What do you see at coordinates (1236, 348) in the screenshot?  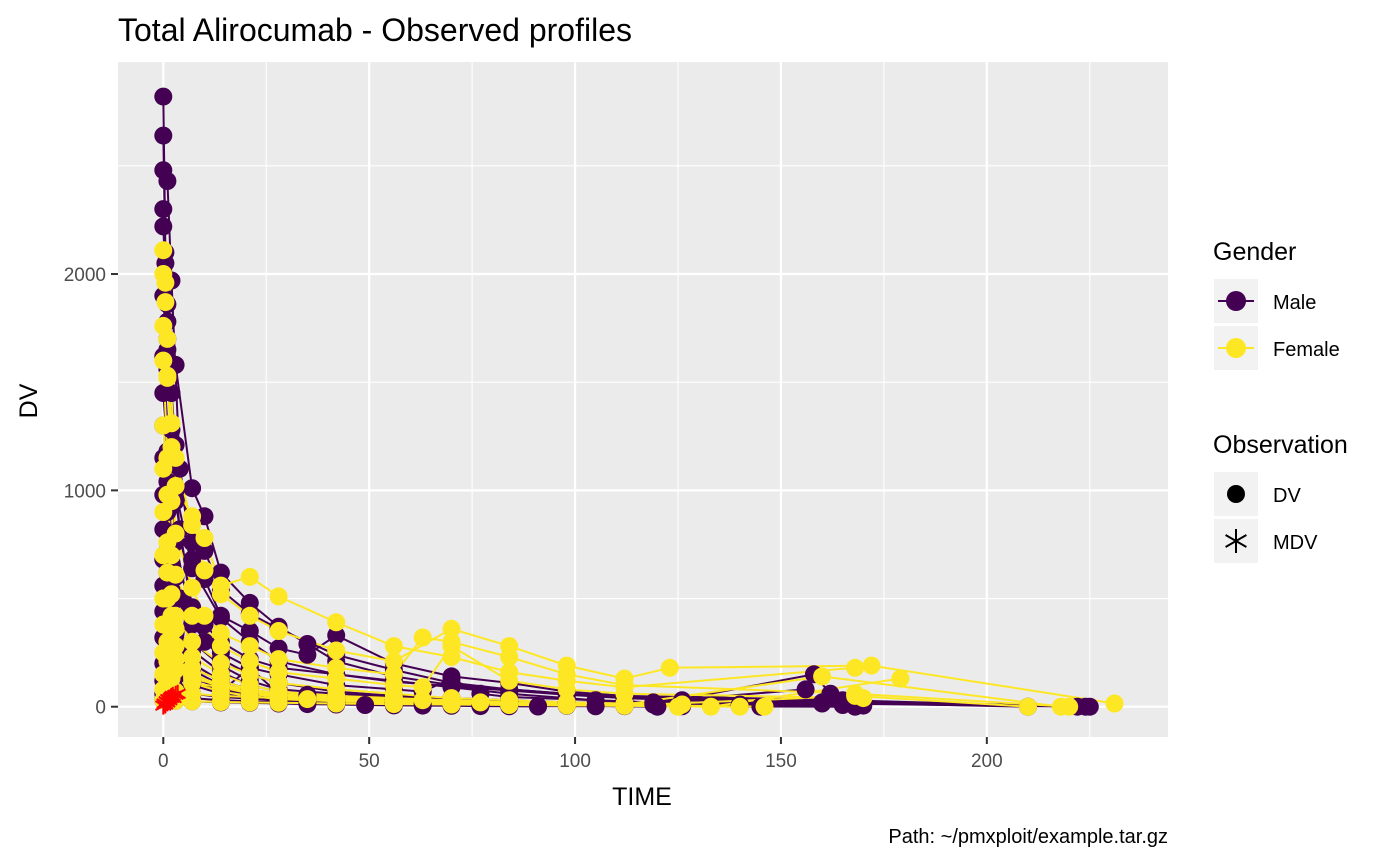 I see `legend-key-female-dot` at bounding box center [1236, 348].